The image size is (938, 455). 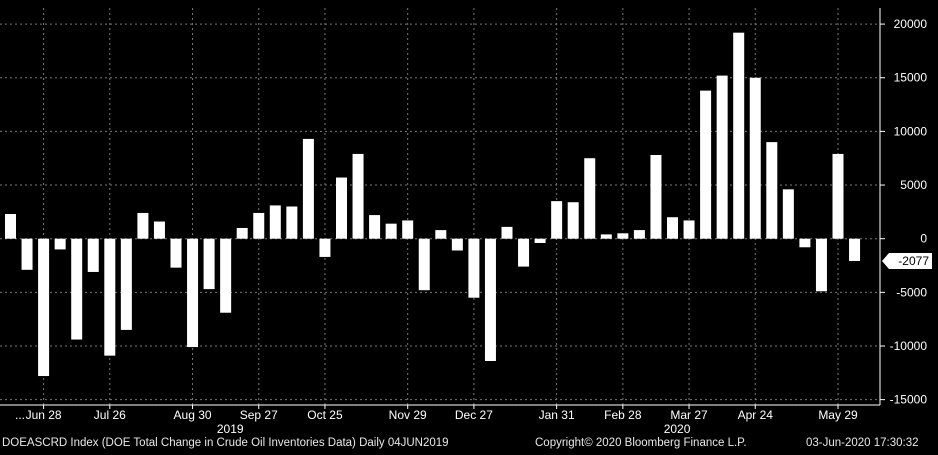 I want to click on x-tick-label: Jul 26, so click(x=110, y=415).